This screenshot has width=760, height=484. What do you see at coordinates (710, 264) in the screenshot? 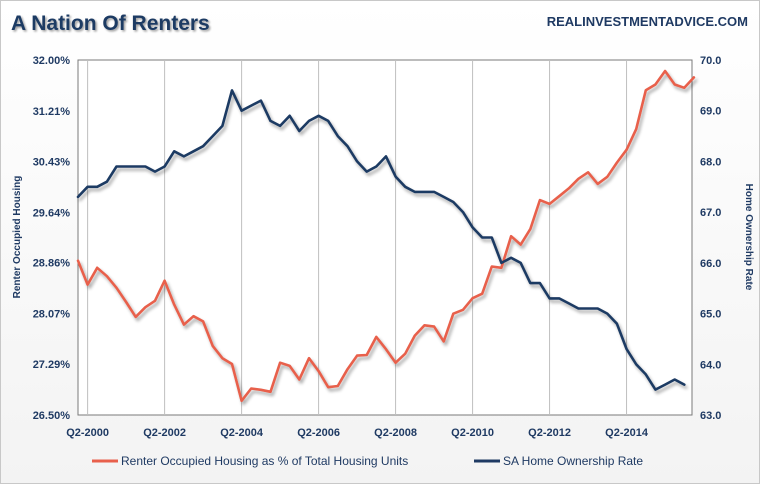
I see `right-tick-label: 66.0` at bounding box center [710, 264].